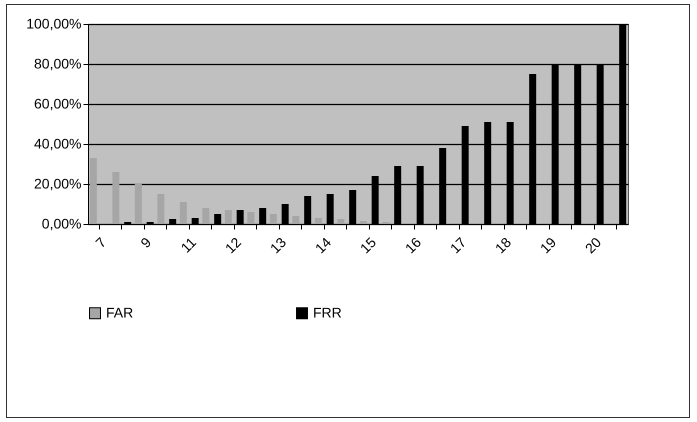 The height and width of the screenshot is (422, 697). Describe the element at coordinates (503, 245) in the screenshot. I see `x-tick-label: 18` at that location.